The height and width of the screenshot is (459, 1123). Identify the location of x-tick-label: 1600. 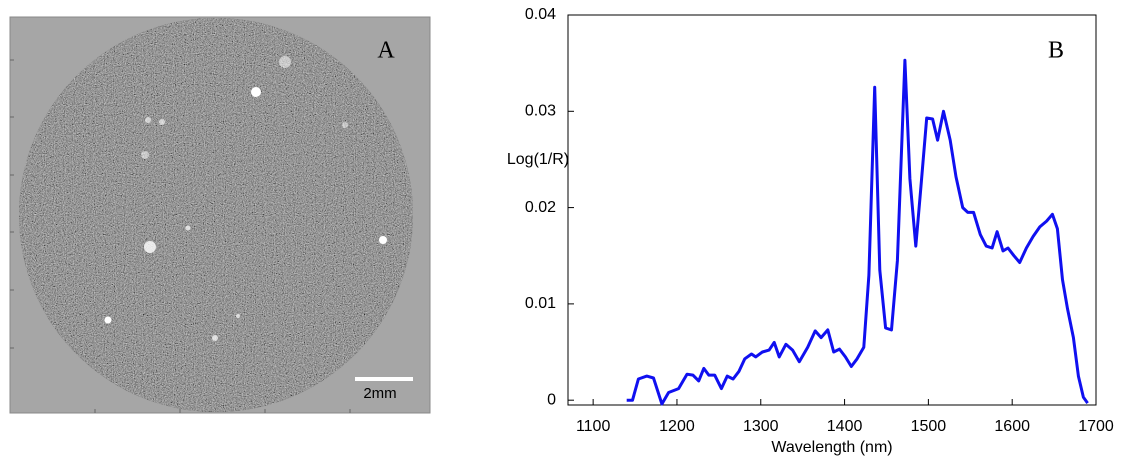
(1012, 426).